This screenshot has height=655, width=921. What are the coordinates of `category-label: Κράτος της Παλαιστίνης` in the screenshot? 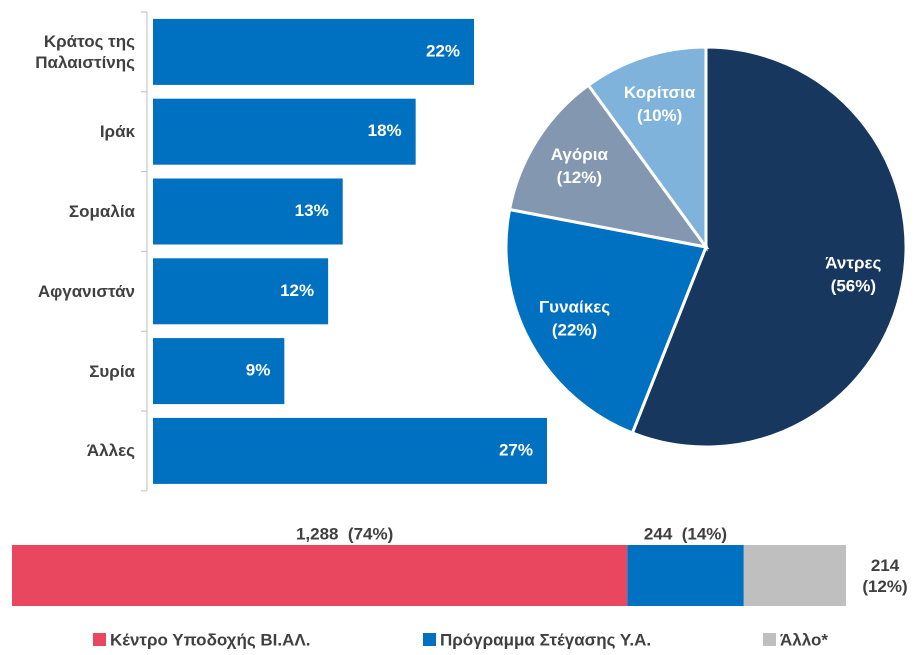 It's located at (85, 51).